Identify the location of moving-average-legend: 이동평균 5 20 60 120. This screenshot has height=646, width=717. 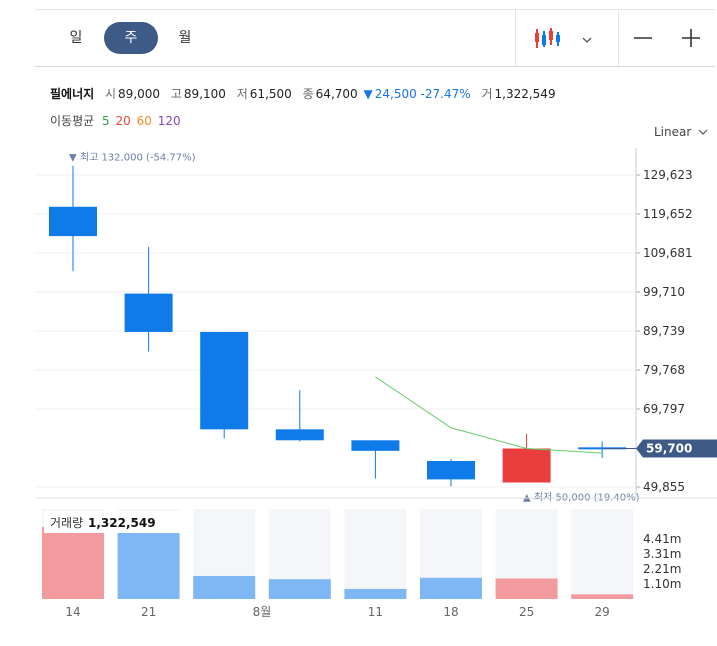
(117, 120).